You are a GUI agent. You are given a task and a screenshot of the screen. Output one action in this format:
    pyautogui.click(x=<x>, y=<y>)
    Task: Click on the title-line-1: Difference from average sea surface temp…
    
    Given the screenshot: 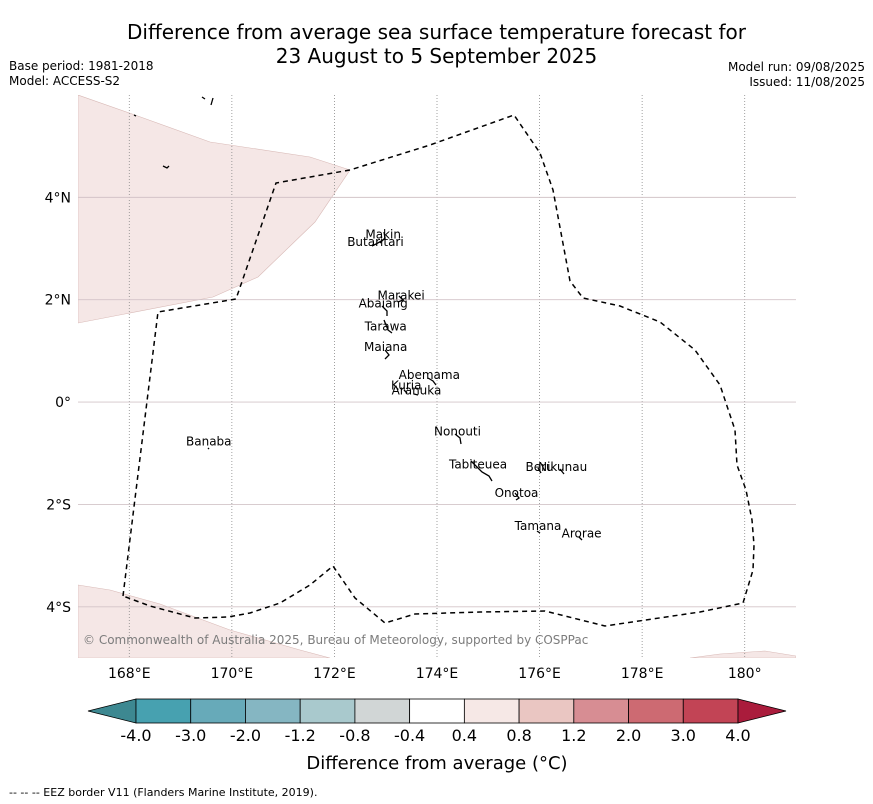 What is the action you would take?
    pyautogui.click(x=436, y=32)
    